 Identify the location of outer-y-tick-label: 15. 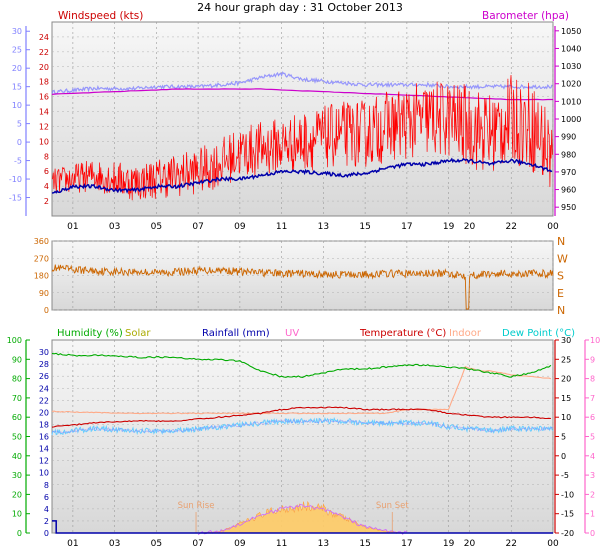
(17, 87).